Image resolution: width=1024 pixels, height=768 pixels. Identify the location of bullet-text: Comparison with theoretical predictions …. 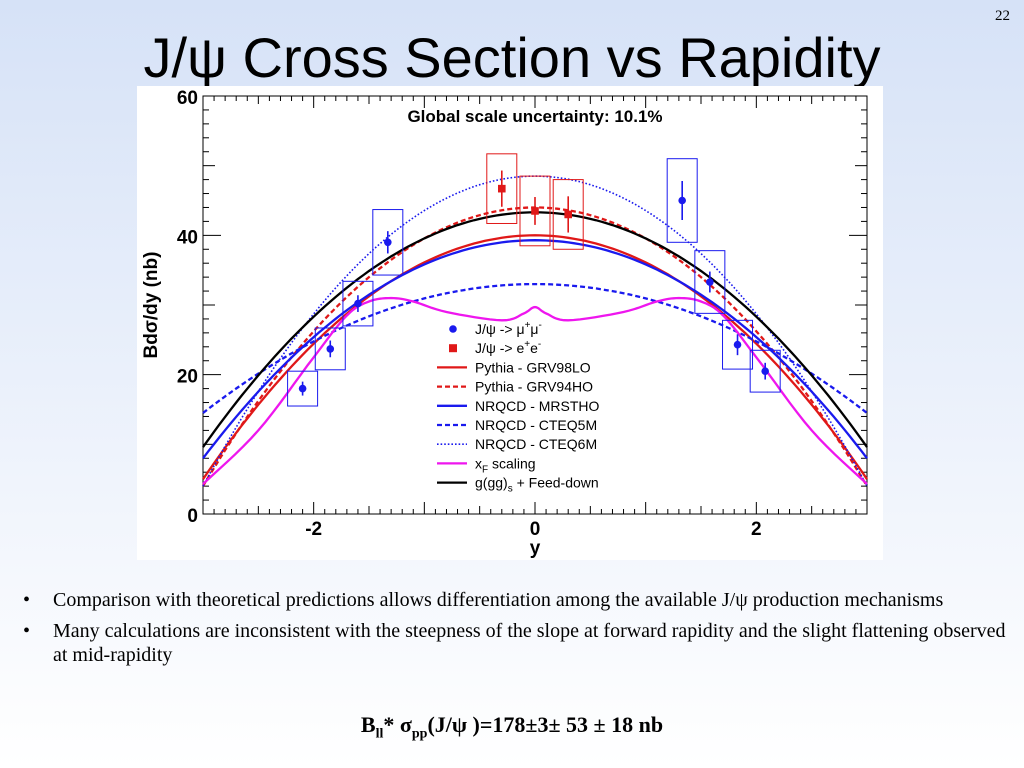
(498, 600).